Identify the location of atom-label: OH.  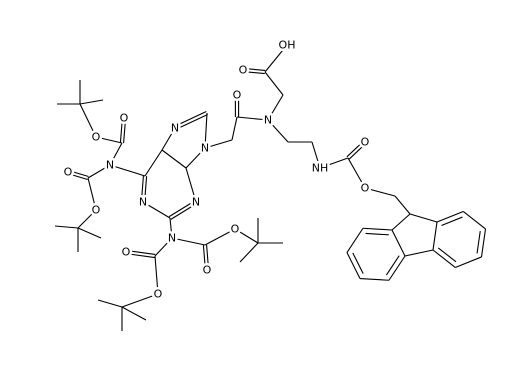
(287, 45).